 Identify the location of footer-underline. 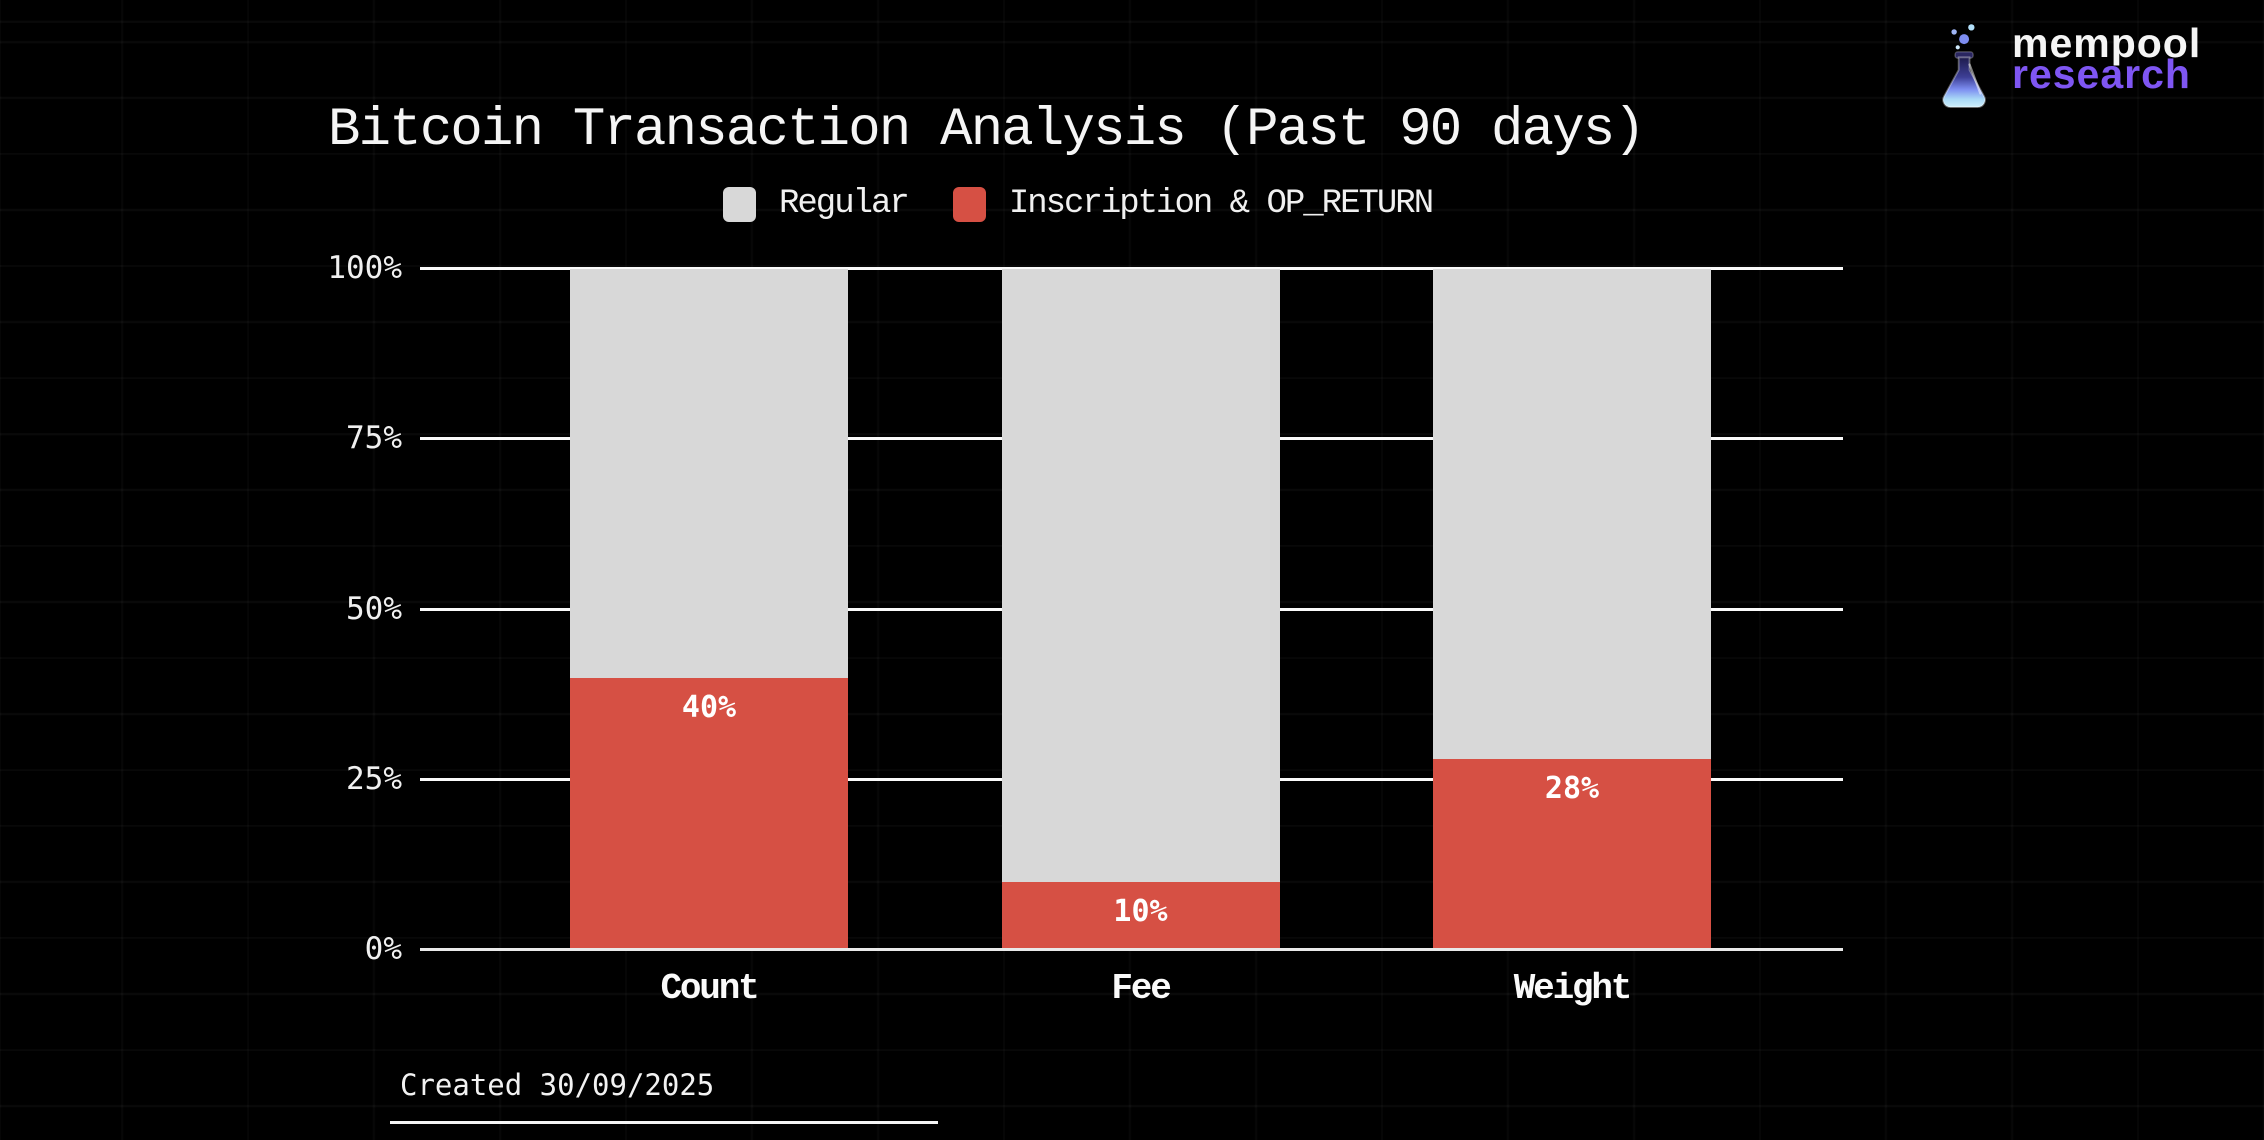
(664, 1122).